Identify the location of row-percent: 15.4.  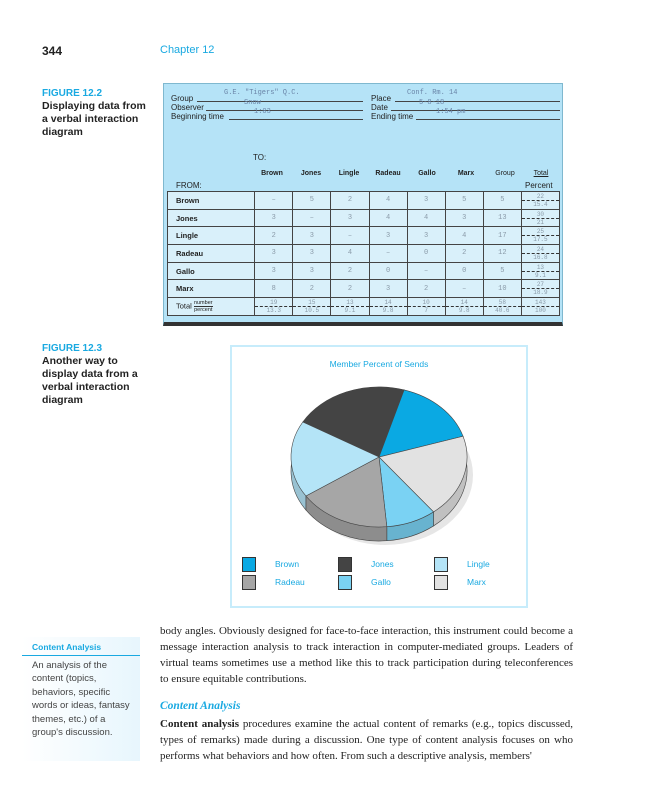
(540, 203).